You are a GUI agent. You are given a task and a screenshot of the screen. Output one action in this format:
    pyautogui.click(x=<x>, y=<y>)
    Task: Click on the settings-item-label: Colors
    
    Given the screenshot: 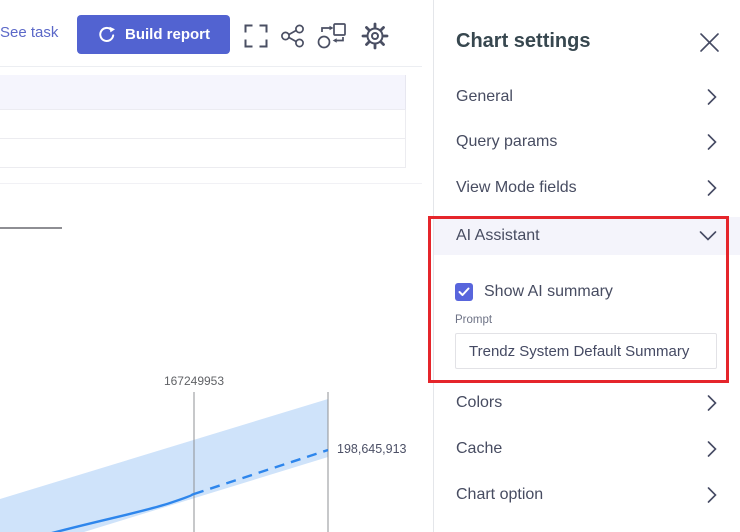 What is the action you would take?
    pyautogui.click(x=479, y=402)
    